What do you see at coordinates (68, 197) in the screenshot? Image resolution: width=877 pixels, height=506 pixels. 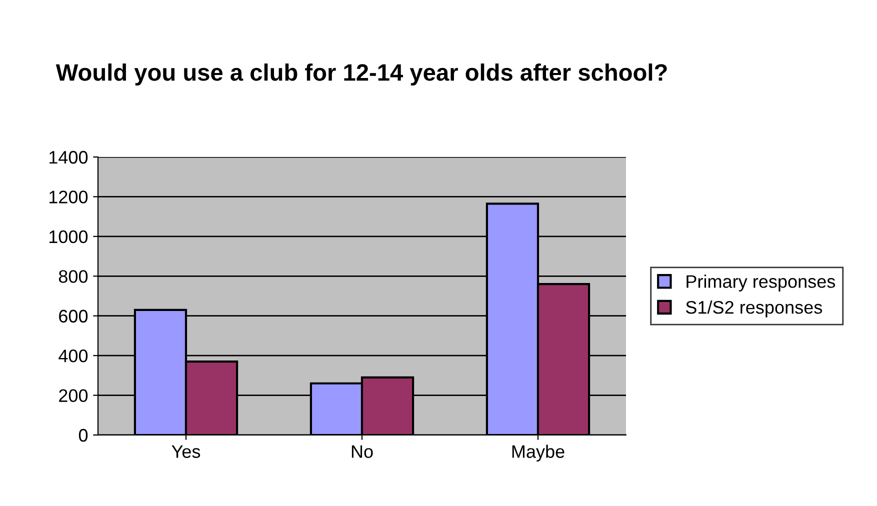 I see `y-tick-label: 1200` at bounding box center [68, 197].